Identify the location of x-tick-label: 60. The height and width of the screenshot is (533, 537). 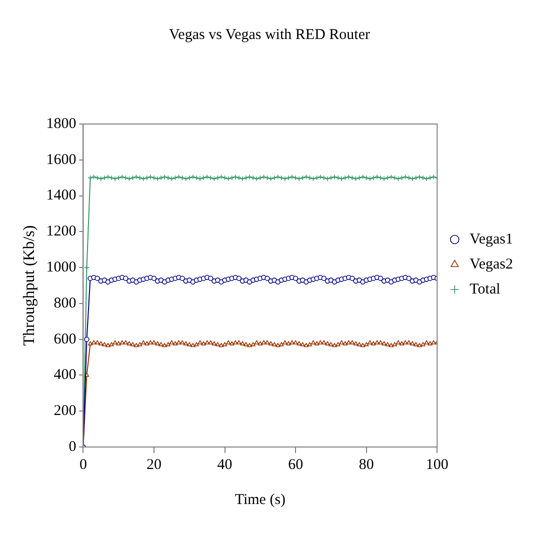
(296, 464).